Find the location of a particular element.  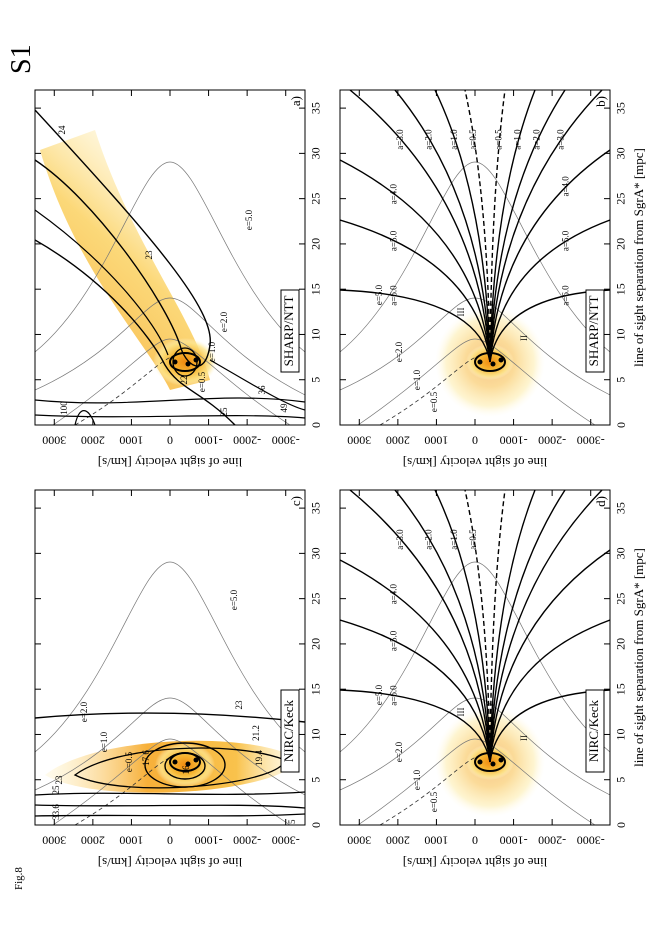

contour-label: 19.4 is located at coordinates (259, 758).